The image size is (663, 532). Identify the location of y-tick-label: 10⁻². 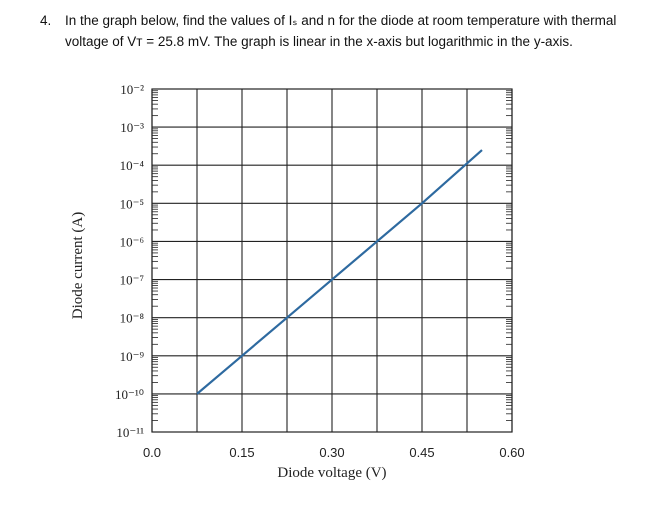
(132, 89).